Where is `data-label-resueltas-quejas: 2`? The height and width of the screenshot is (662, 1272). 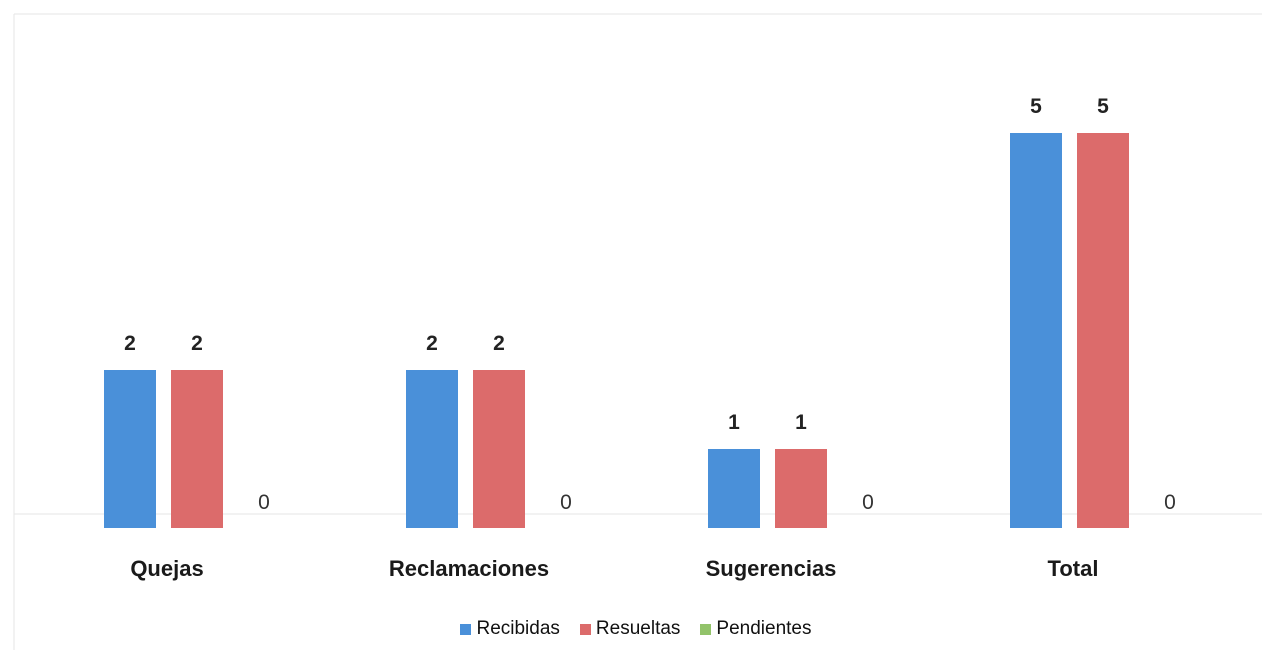
data-label-resueltas-quejas: 2 is located at coordinates (197, 343).